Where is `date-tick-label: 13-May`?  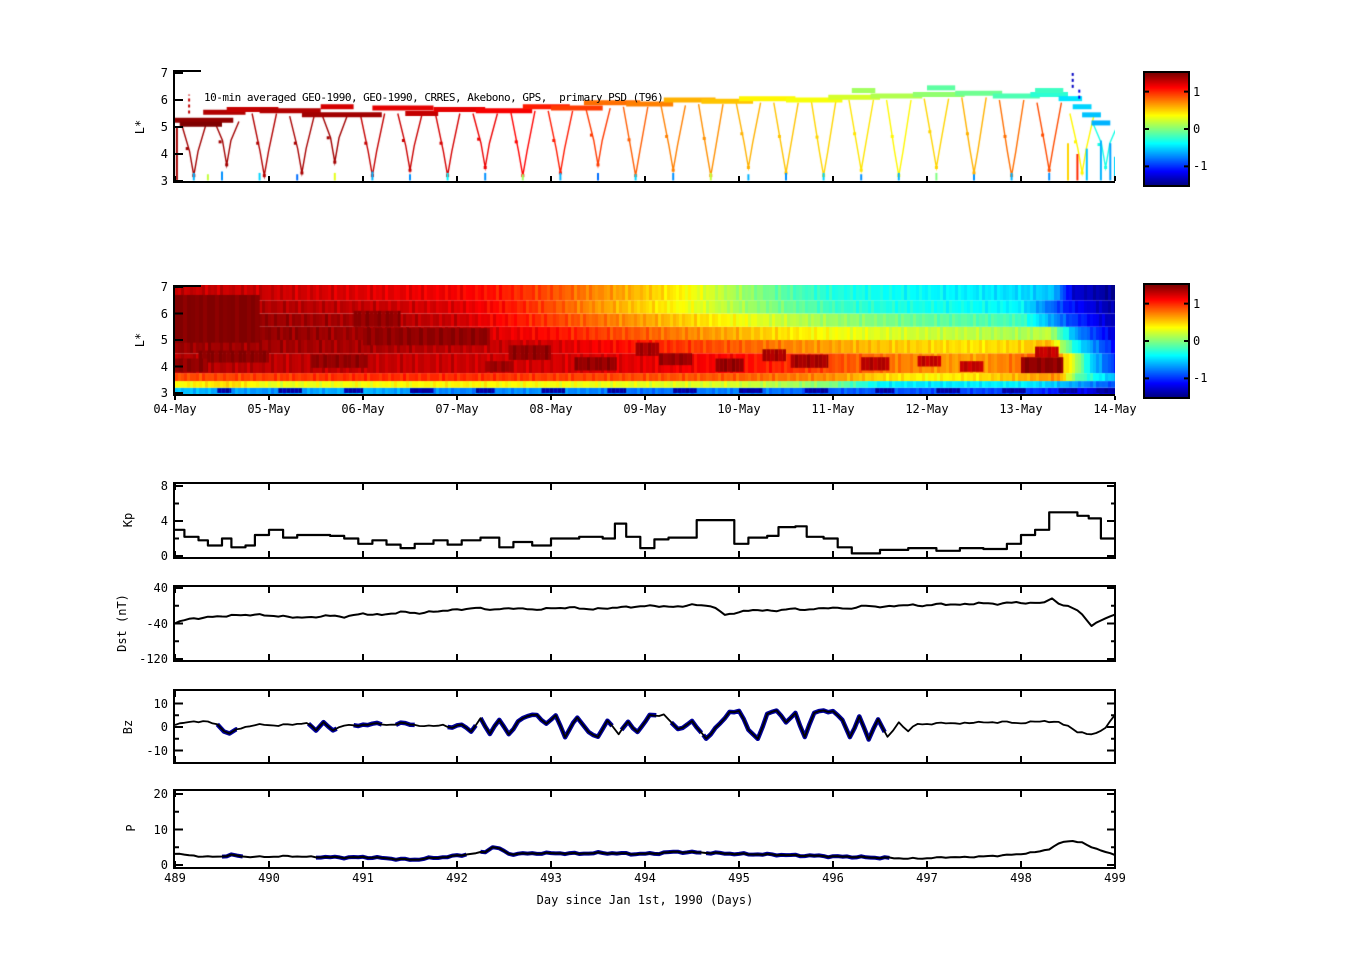 date-tick-label: 13-May is located at coordinates (1021, 409).